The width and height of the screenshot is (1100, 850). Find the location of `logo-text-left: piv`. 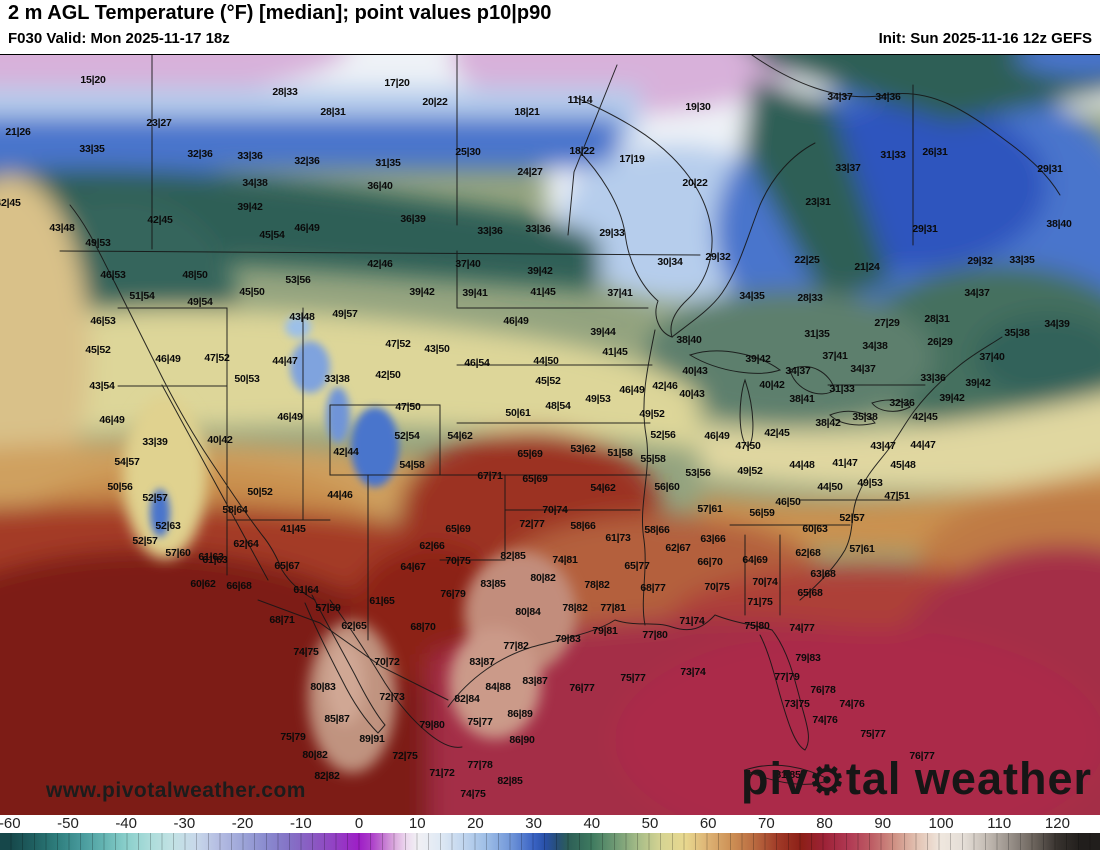

logo-text-left: piv is located at coordinates (775, 778).